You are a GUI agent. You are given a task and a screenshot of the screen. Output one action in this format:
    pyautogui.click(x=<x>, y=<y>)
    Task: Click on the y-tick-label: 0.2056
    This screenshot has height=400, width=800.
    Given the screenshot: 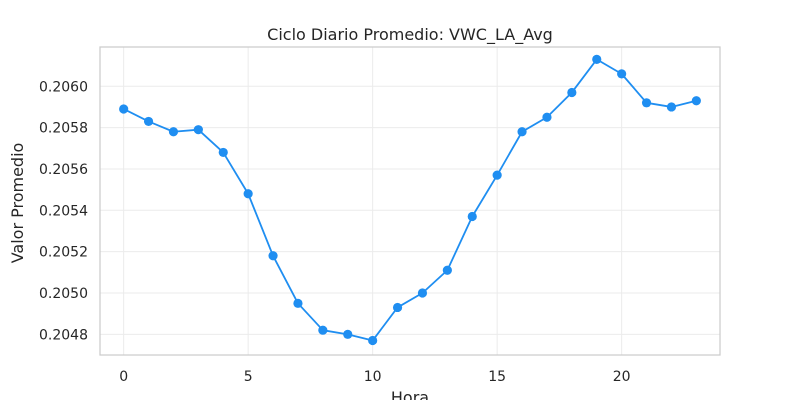 What is the action you would take?
    pyautogui.click(x=63, y=170)
    